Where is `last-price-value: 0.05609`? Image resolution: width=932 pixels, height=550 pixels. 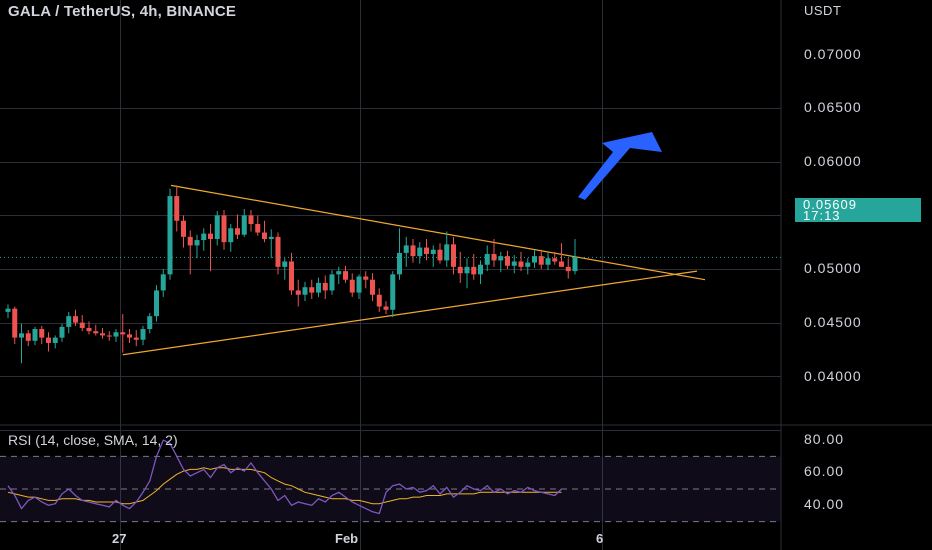
last-price-value: 0.05609 is located at coordinates (830, 204).